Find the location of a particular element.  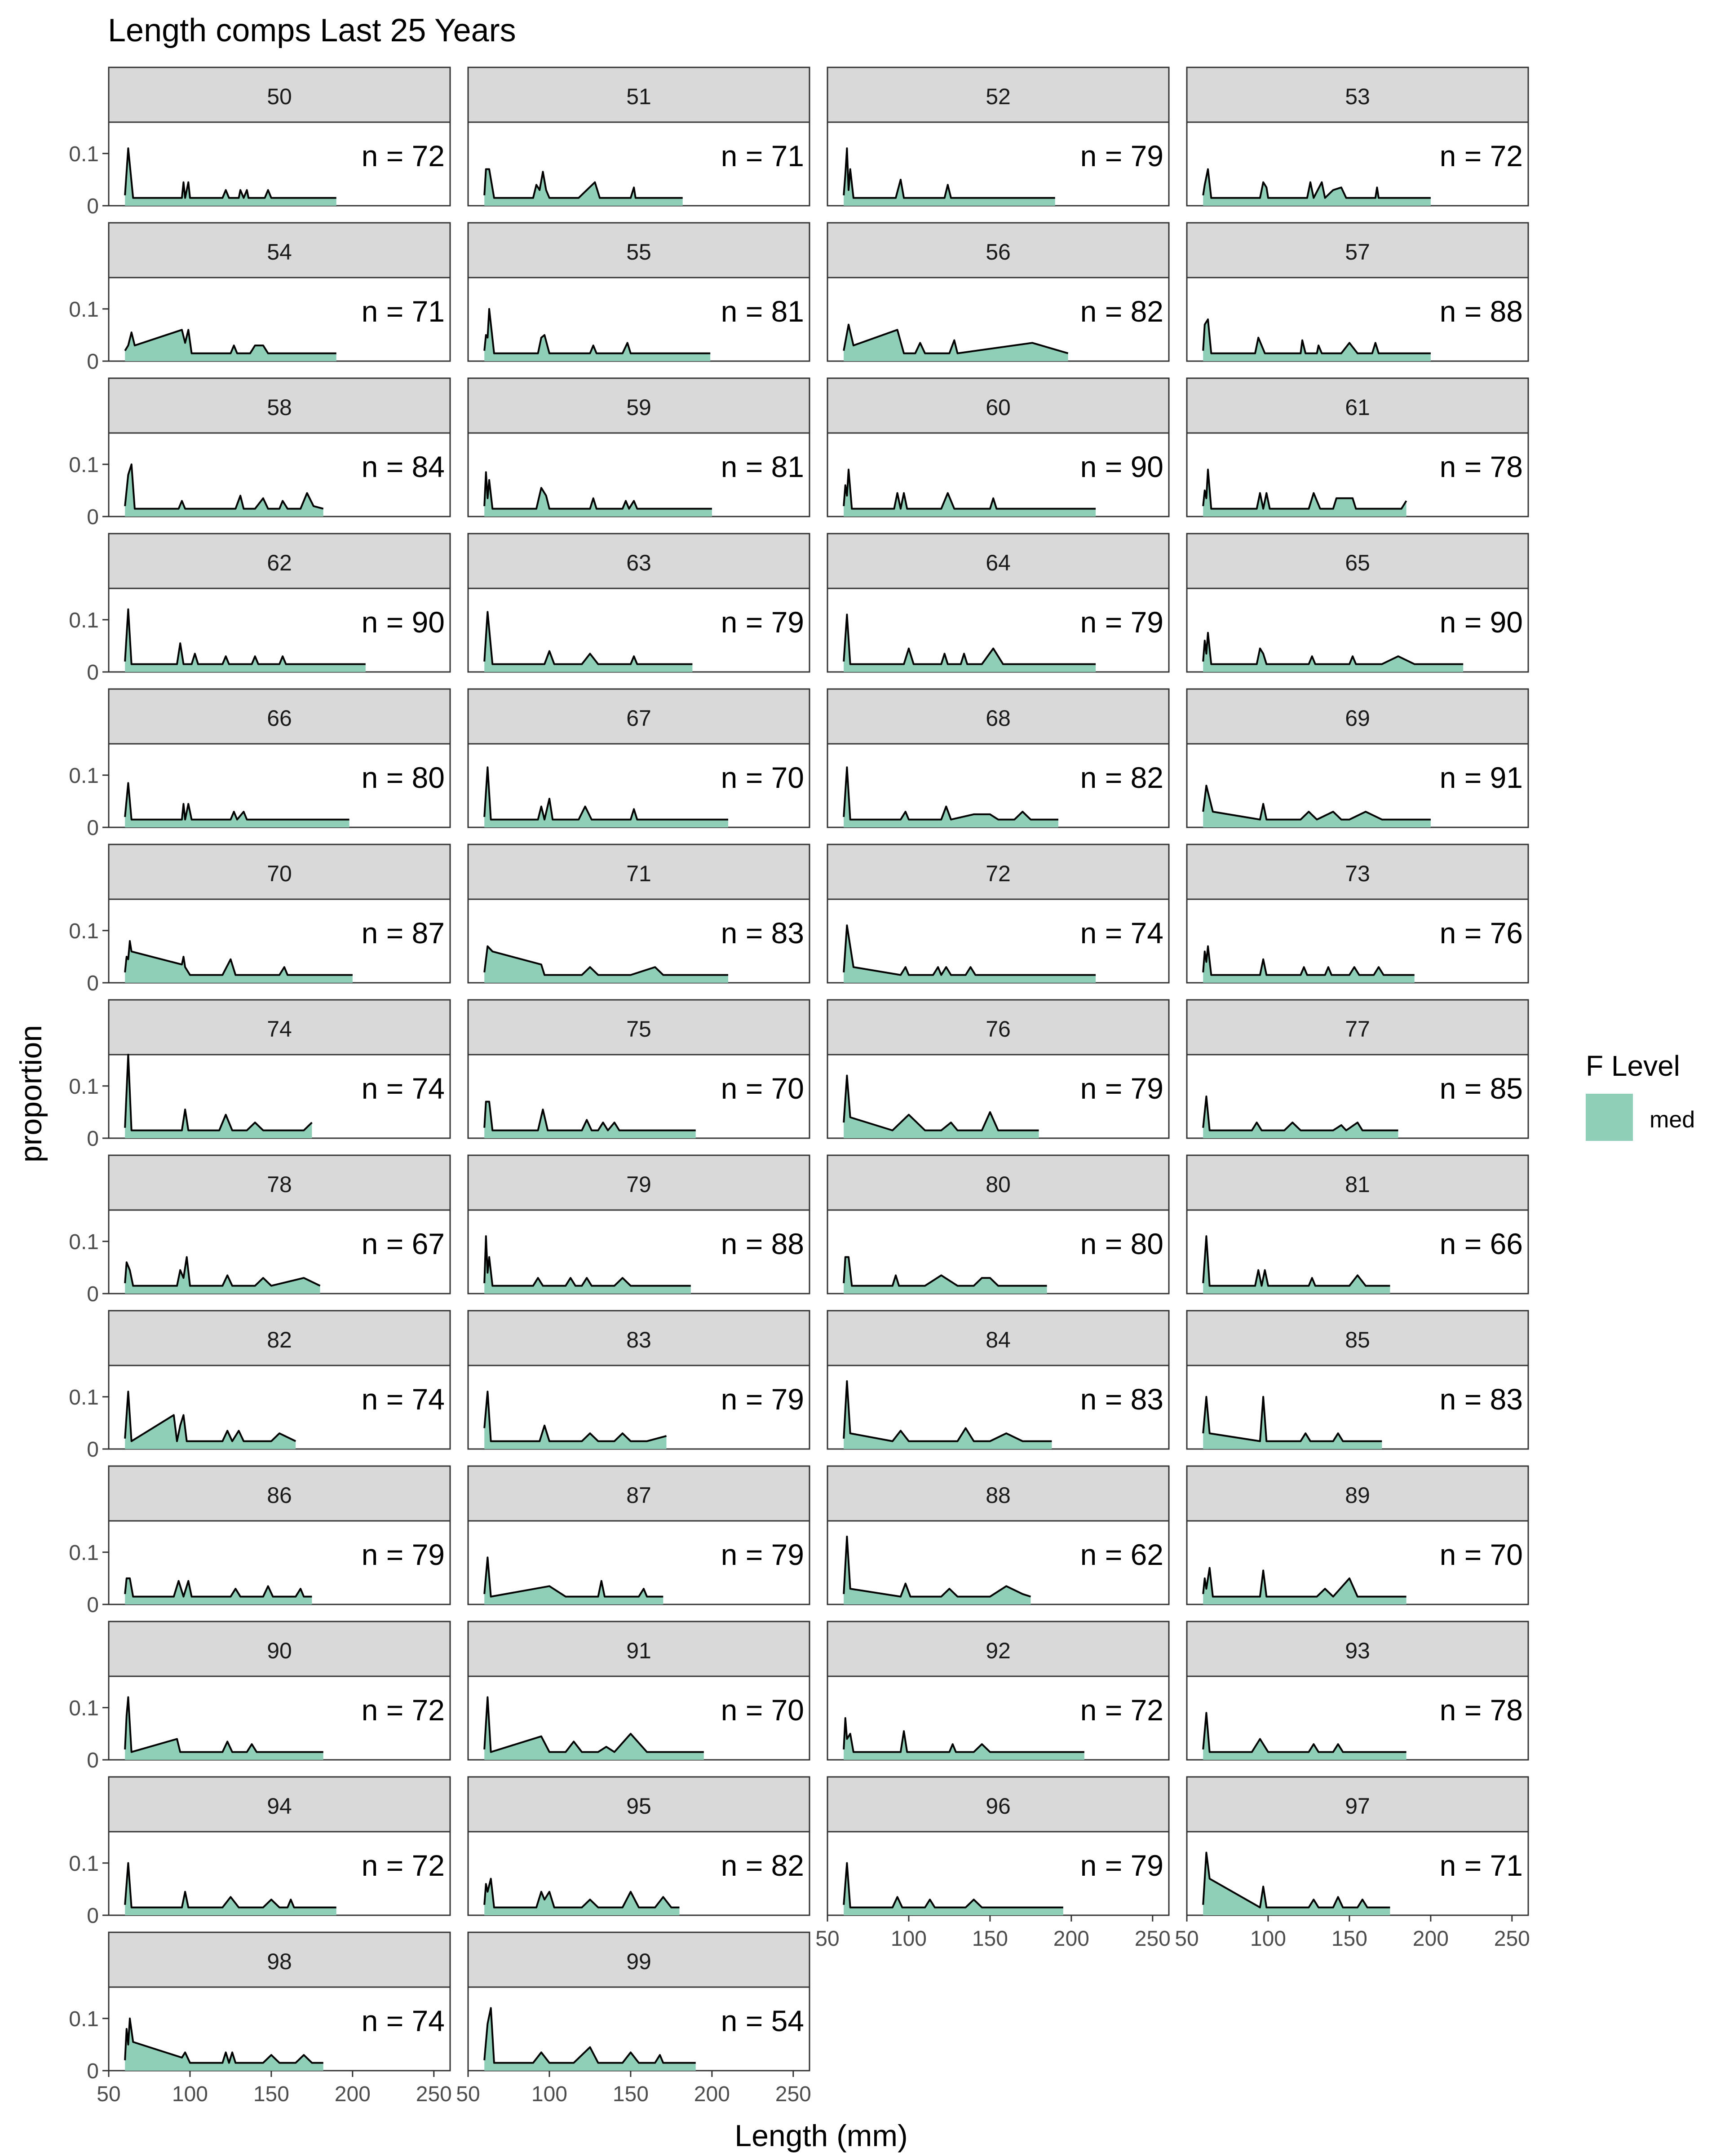

facet-panel-86: 86 n = 79 0 0.1 is located at coordinates (260, 1541).